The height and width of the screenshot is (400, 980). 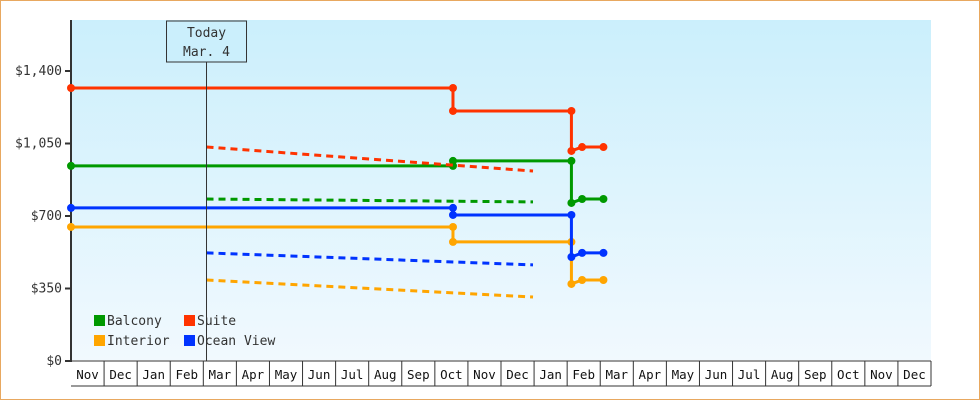 I want to click on today-label: Today, so click(x=206, y=33).